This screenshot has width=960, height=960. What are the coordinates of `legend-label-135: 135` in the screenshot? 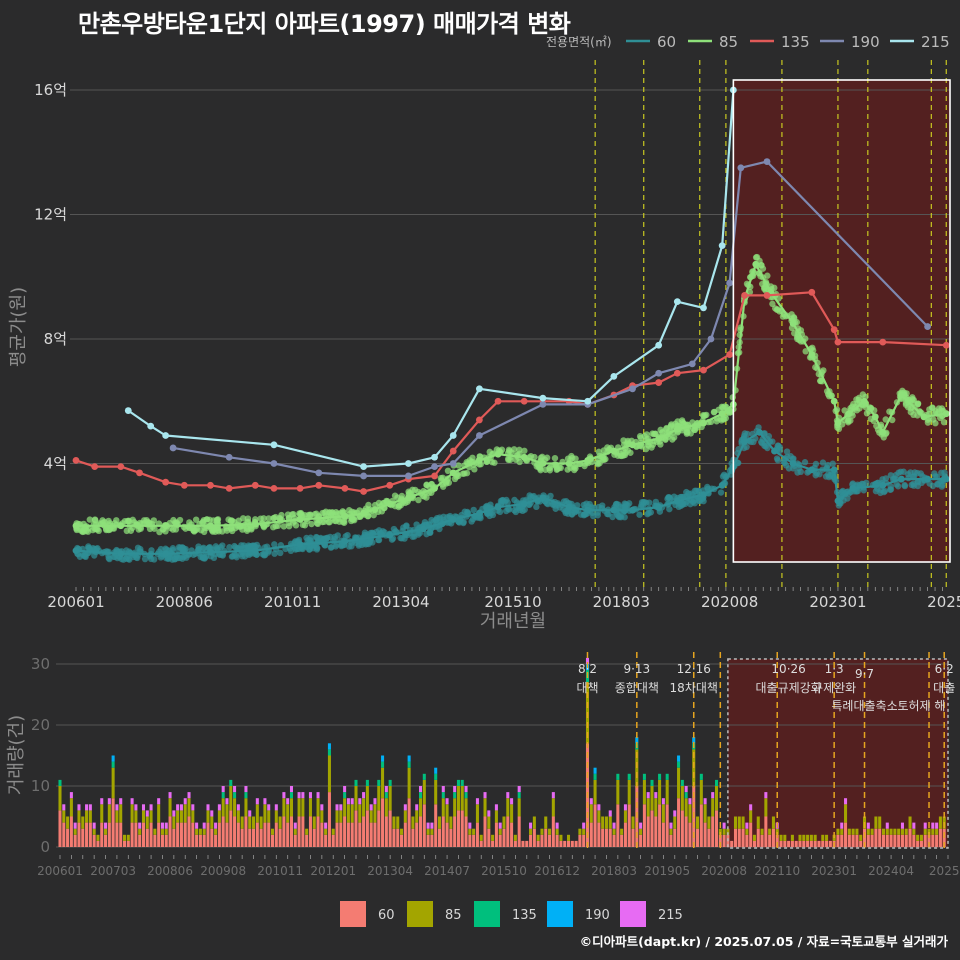 It's located at (795, 42).